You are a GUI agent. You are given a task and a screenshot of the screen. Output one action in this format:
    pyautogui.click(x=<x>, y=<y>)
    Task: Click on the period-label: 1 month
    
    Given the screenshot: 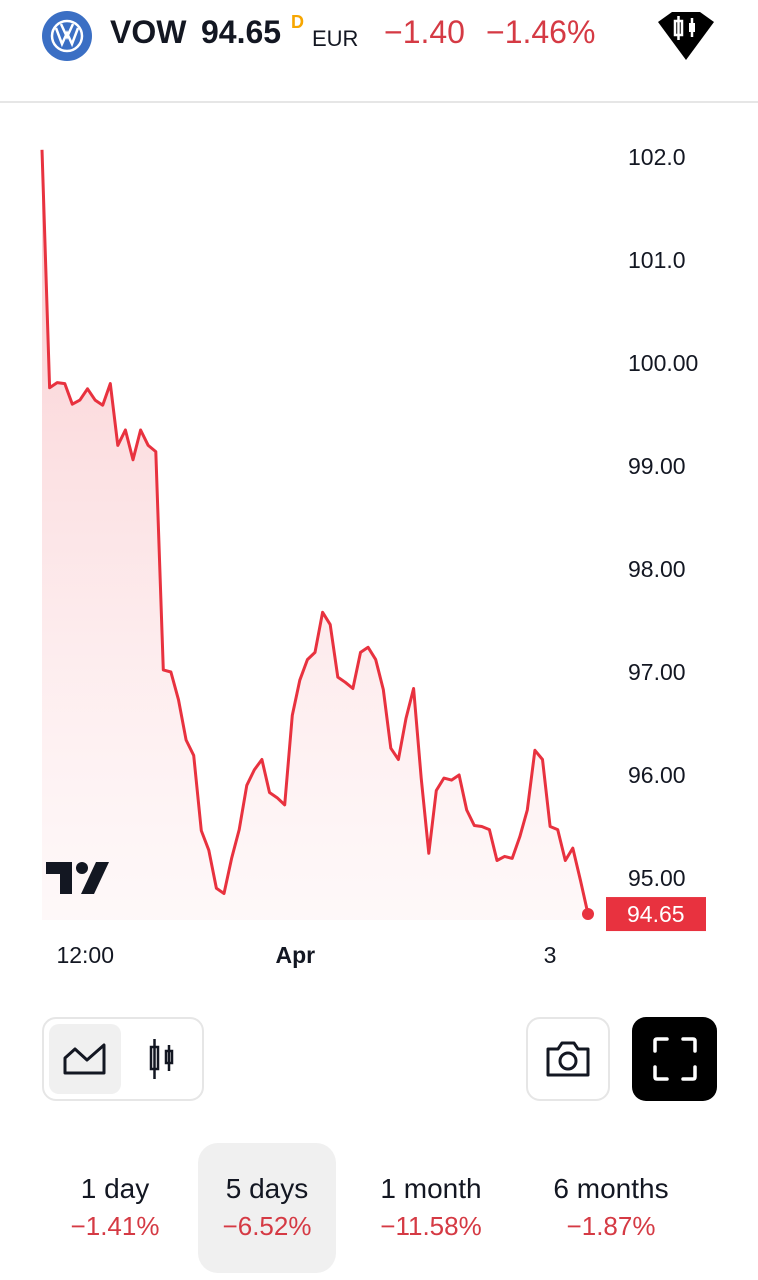 What is the action you would take?
    pyautogui.click(x=431, y=1188)
    